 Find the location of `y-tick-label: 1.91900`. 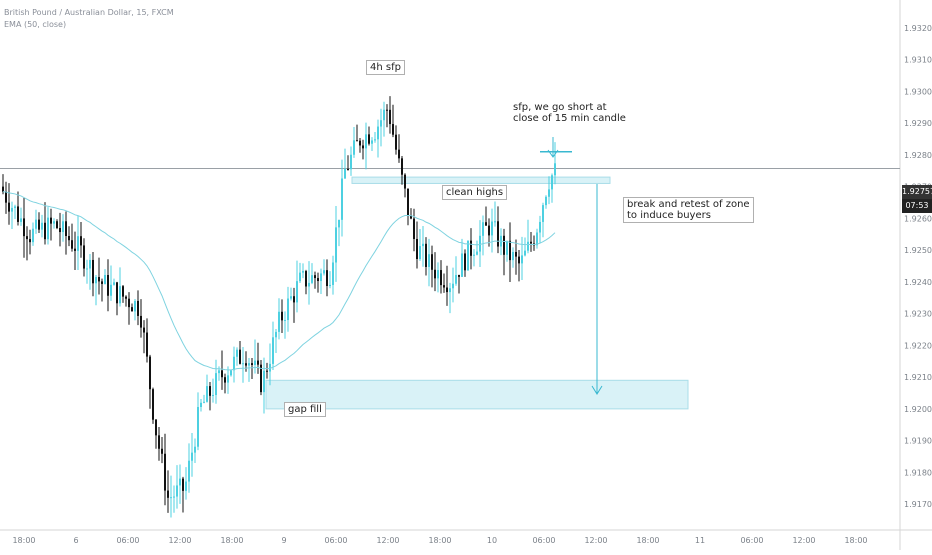

y-tick-label: 1.91900 is located at coordinates (918, 441).